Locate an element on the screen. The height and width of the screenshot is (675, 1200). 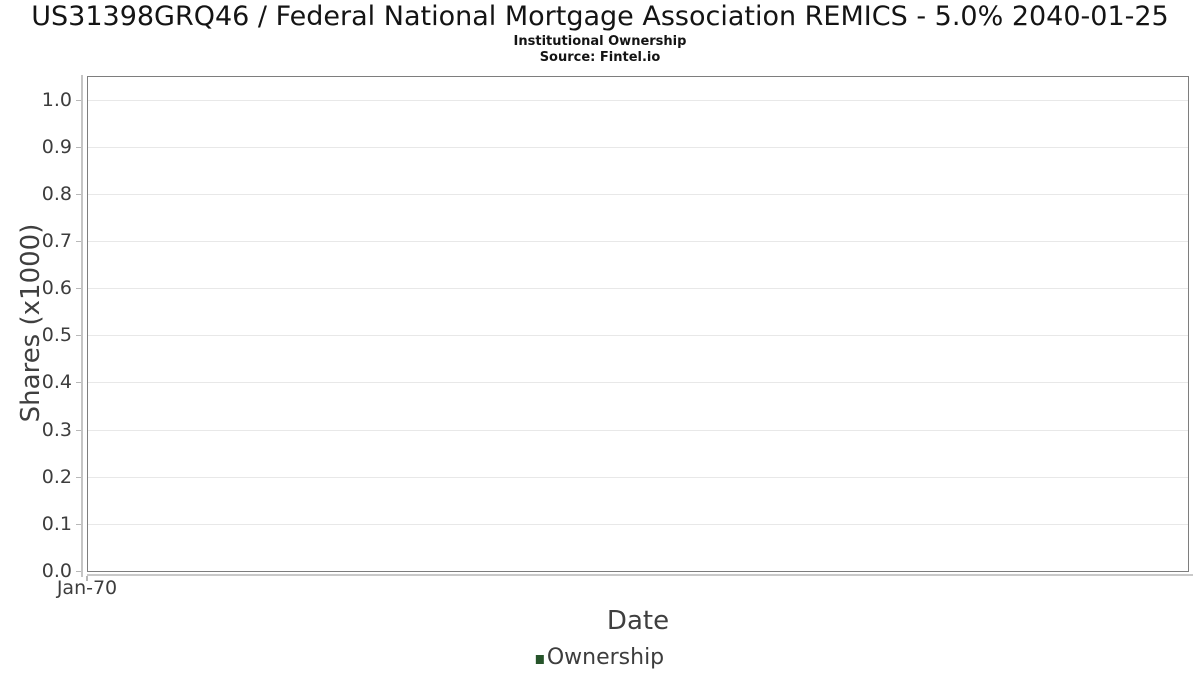
y-tick-label: 0.4 is located at coordinates (56, 382).